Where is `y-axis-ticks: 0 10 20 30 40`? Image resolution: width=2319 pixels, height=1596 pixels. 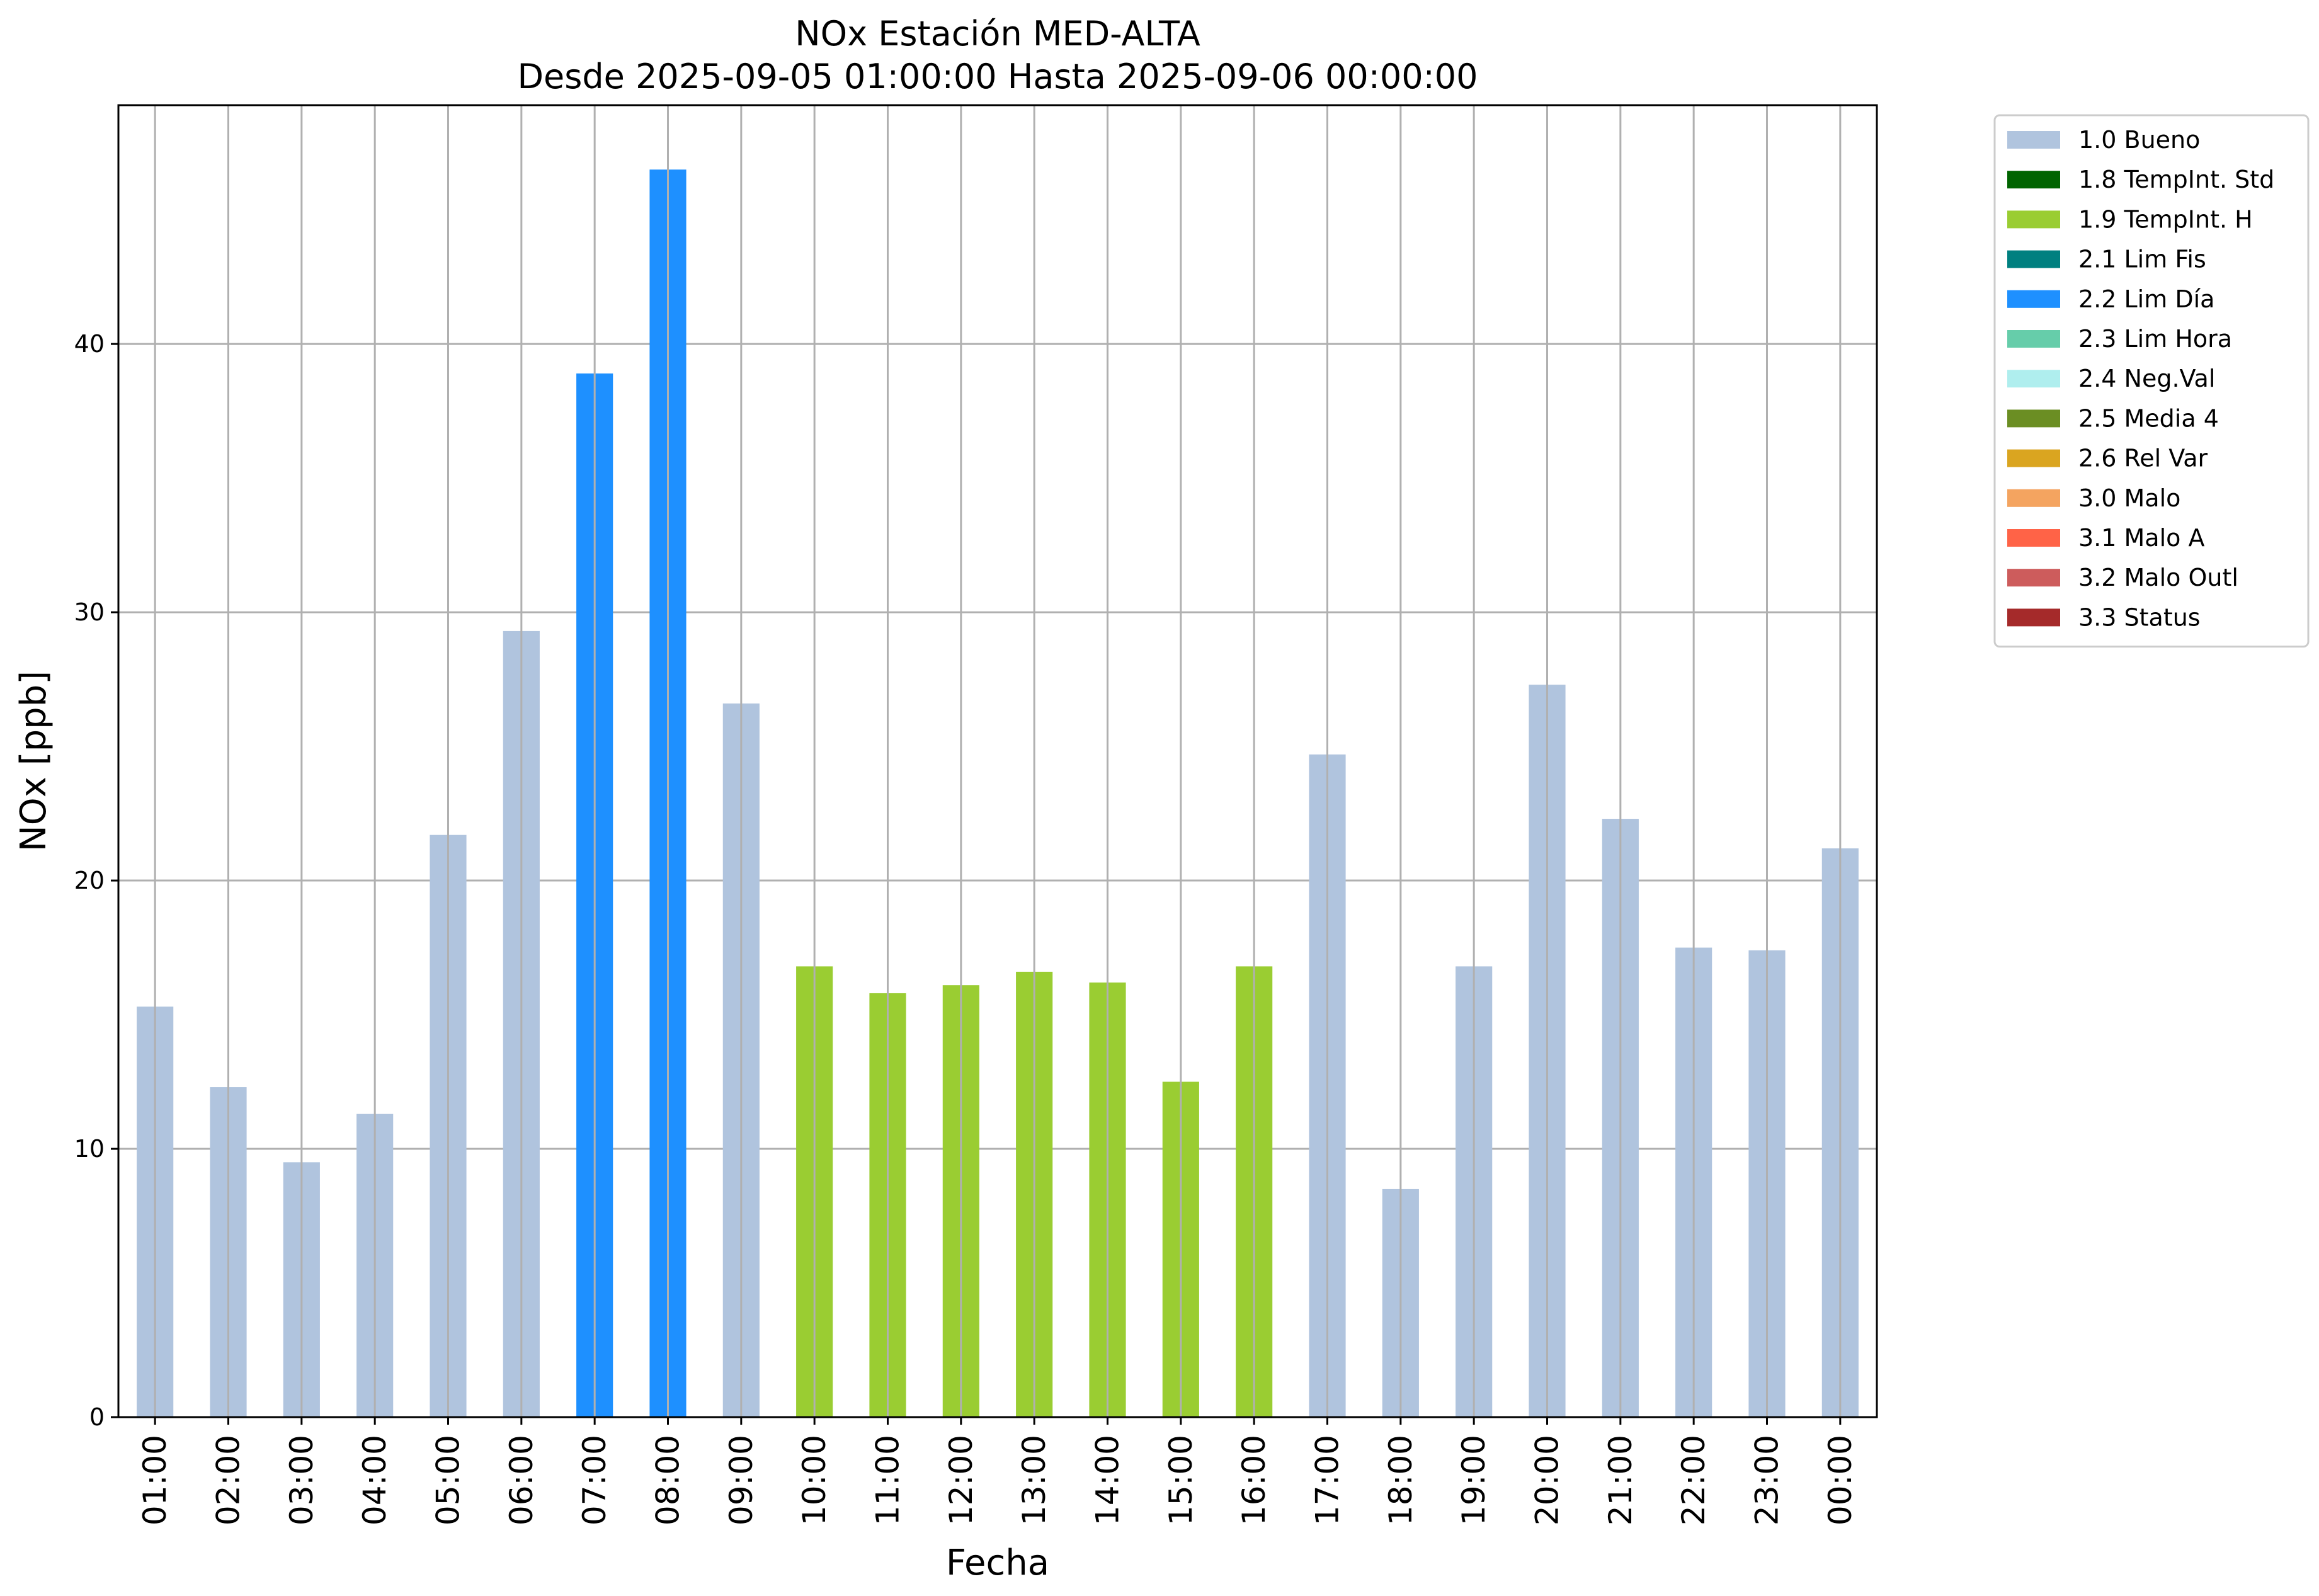 y-axis-ticks: 0 10 20 30 40 is located at coordinates (96, 880).